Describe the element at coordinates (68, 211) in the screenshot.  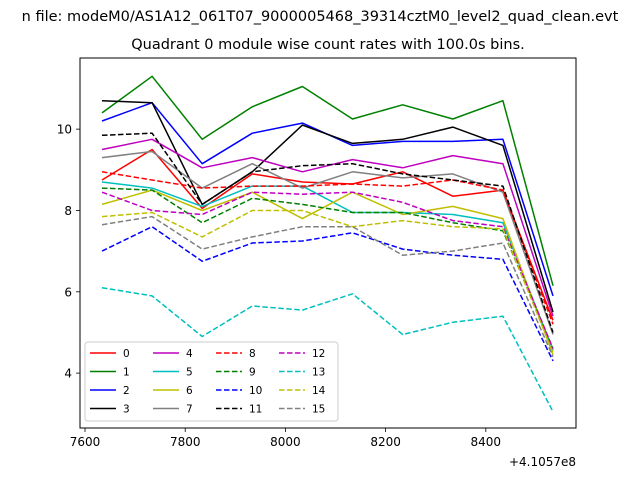
I see `y-tick-label: 8` at that location.